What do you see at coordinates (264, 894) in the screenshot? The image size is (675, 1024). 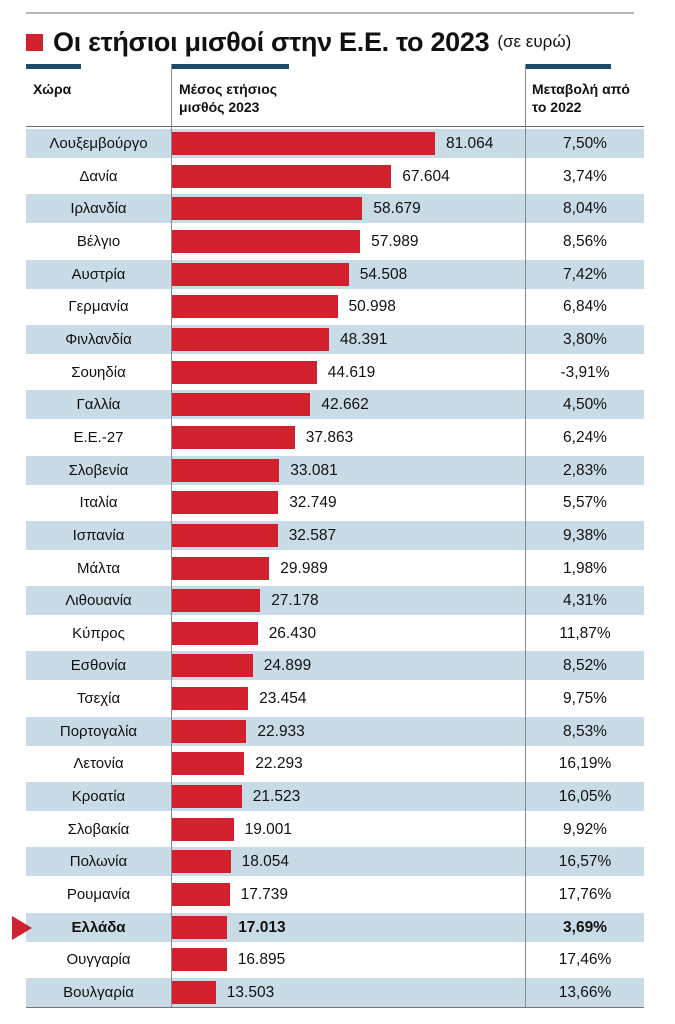 I see `salary-value-label: 17.739` at bounding box center [264, 894].